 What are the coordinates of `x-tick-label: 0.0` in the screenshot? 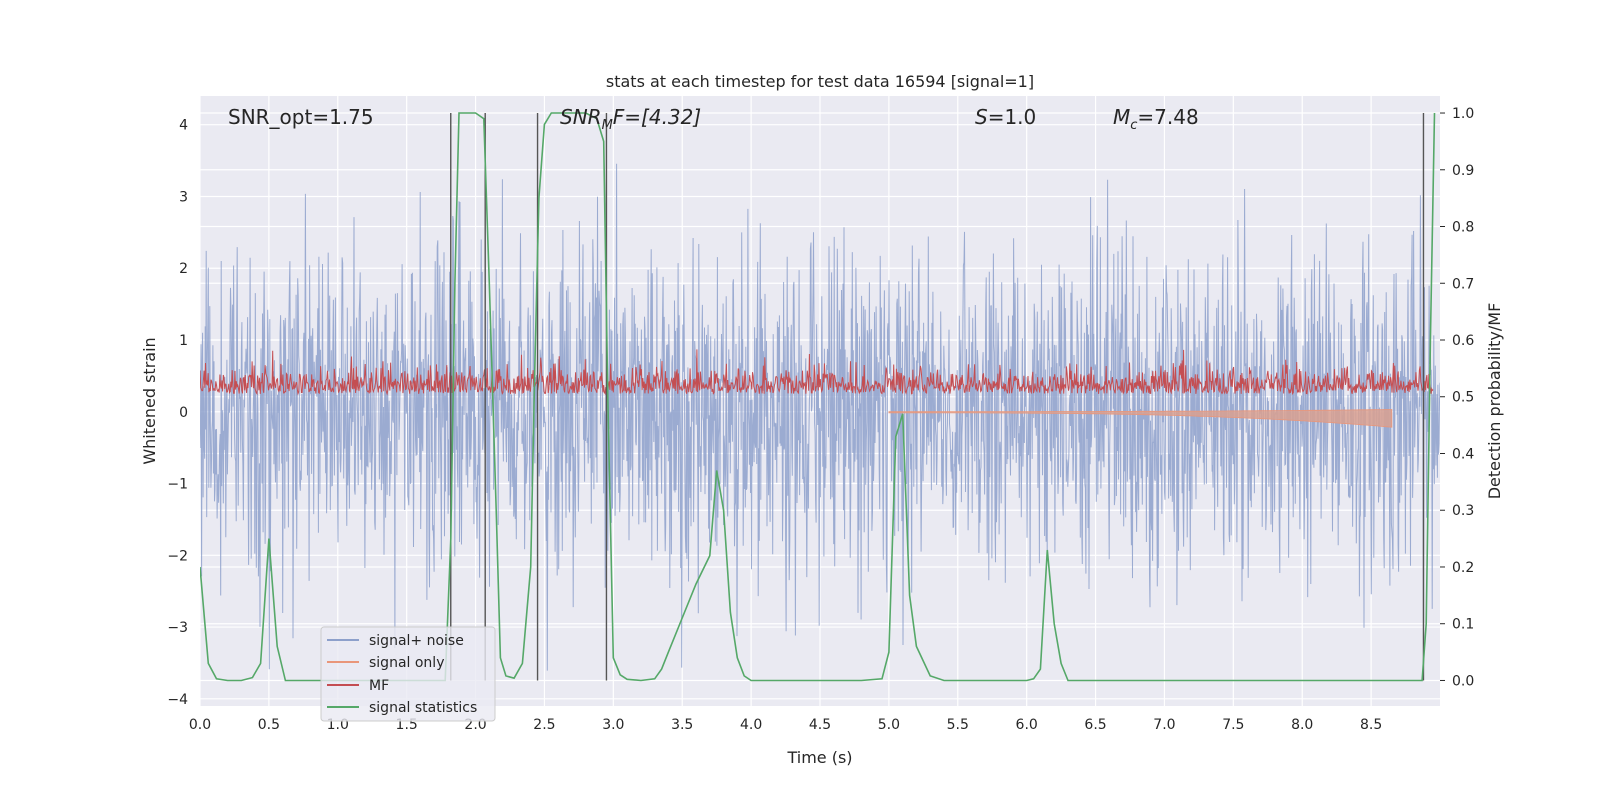 It's located at (200, 725).